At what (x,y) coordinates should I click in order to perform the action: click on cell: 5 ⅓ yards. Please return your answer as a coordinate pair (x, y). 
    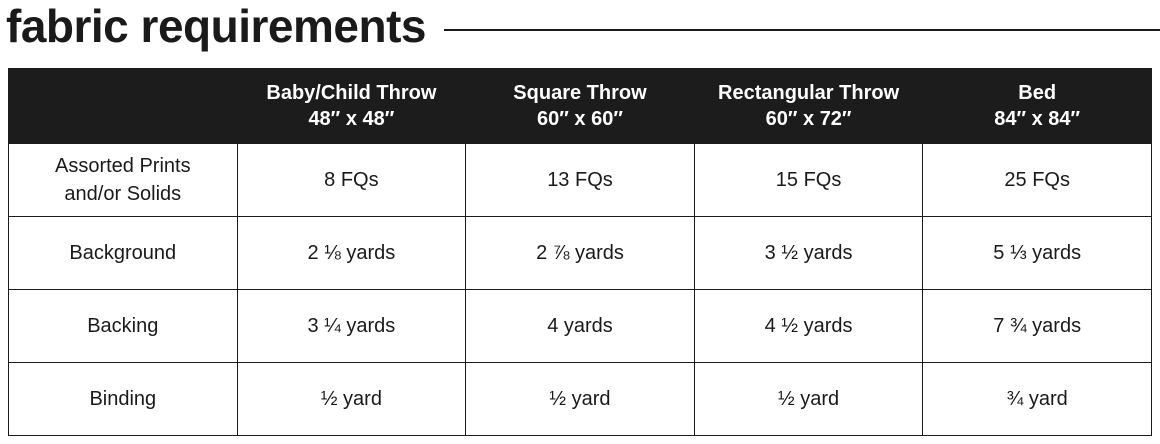
    Looking at the image, I should click on (1037, 253).